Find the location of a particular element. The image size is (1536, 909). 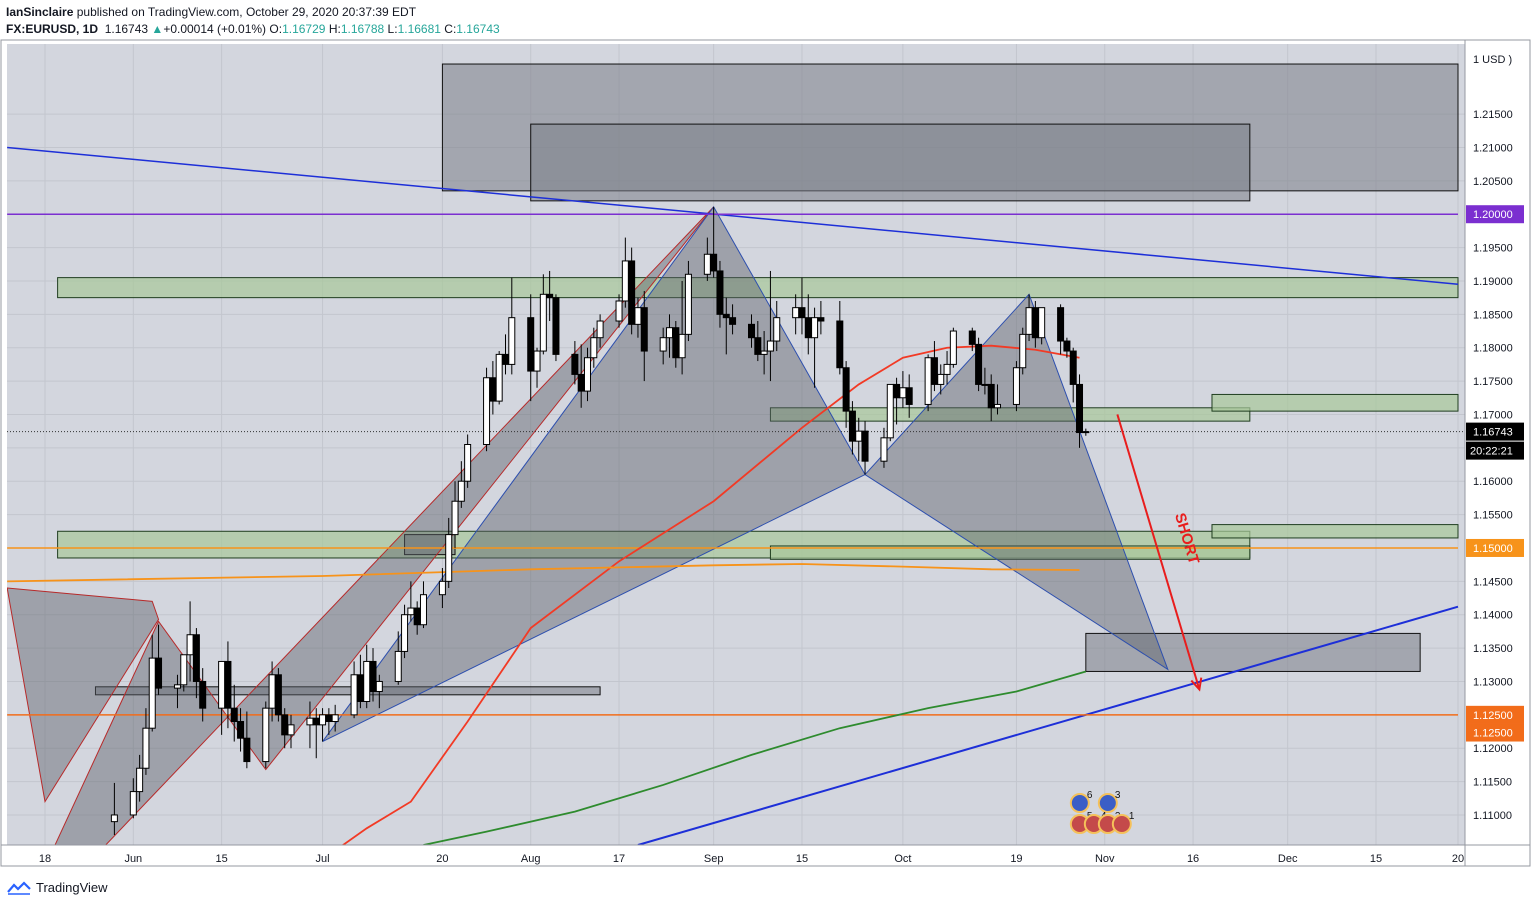

time-axis: 18 Jun 15 Jul 20 Aug 17 Sep 15 Oct 19 Nov 16 Dec 15 20 is located at coordinates (765, 854).